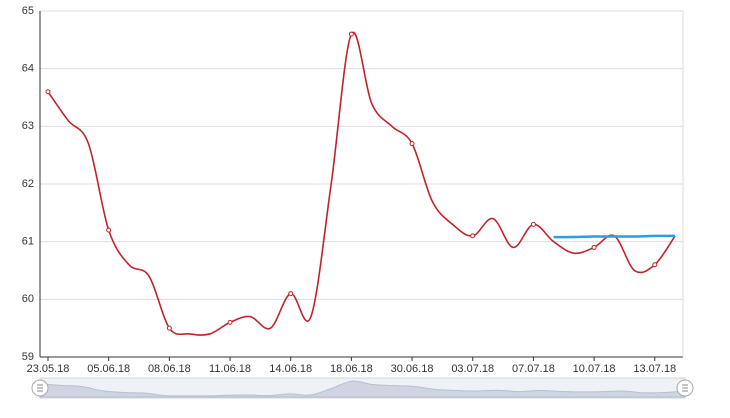  What do you see at coordinates (48, 369) in the screenshot?
I see `x-tick-label: 23.05.18` at bounding box center [48, 369].